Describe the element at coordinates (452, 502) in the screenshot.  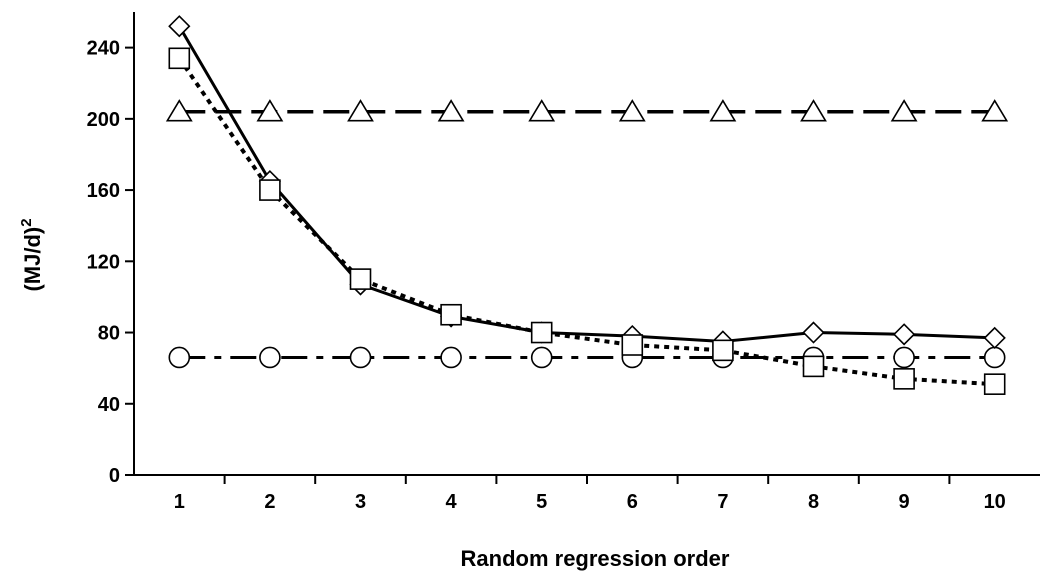
I see `x-tick-label: 4` at that location.